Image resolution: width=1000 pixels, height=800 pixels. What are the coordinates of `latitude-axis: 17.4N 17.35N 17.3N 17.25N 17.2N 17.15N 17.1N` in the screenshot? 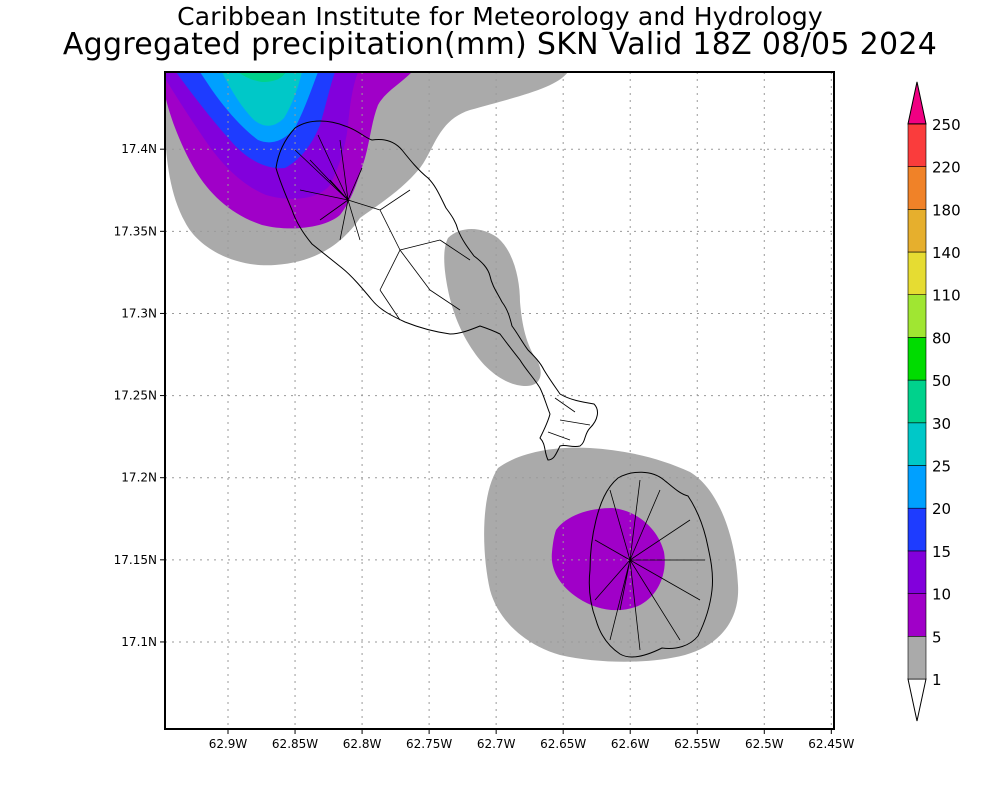 It's located at (139, 395).